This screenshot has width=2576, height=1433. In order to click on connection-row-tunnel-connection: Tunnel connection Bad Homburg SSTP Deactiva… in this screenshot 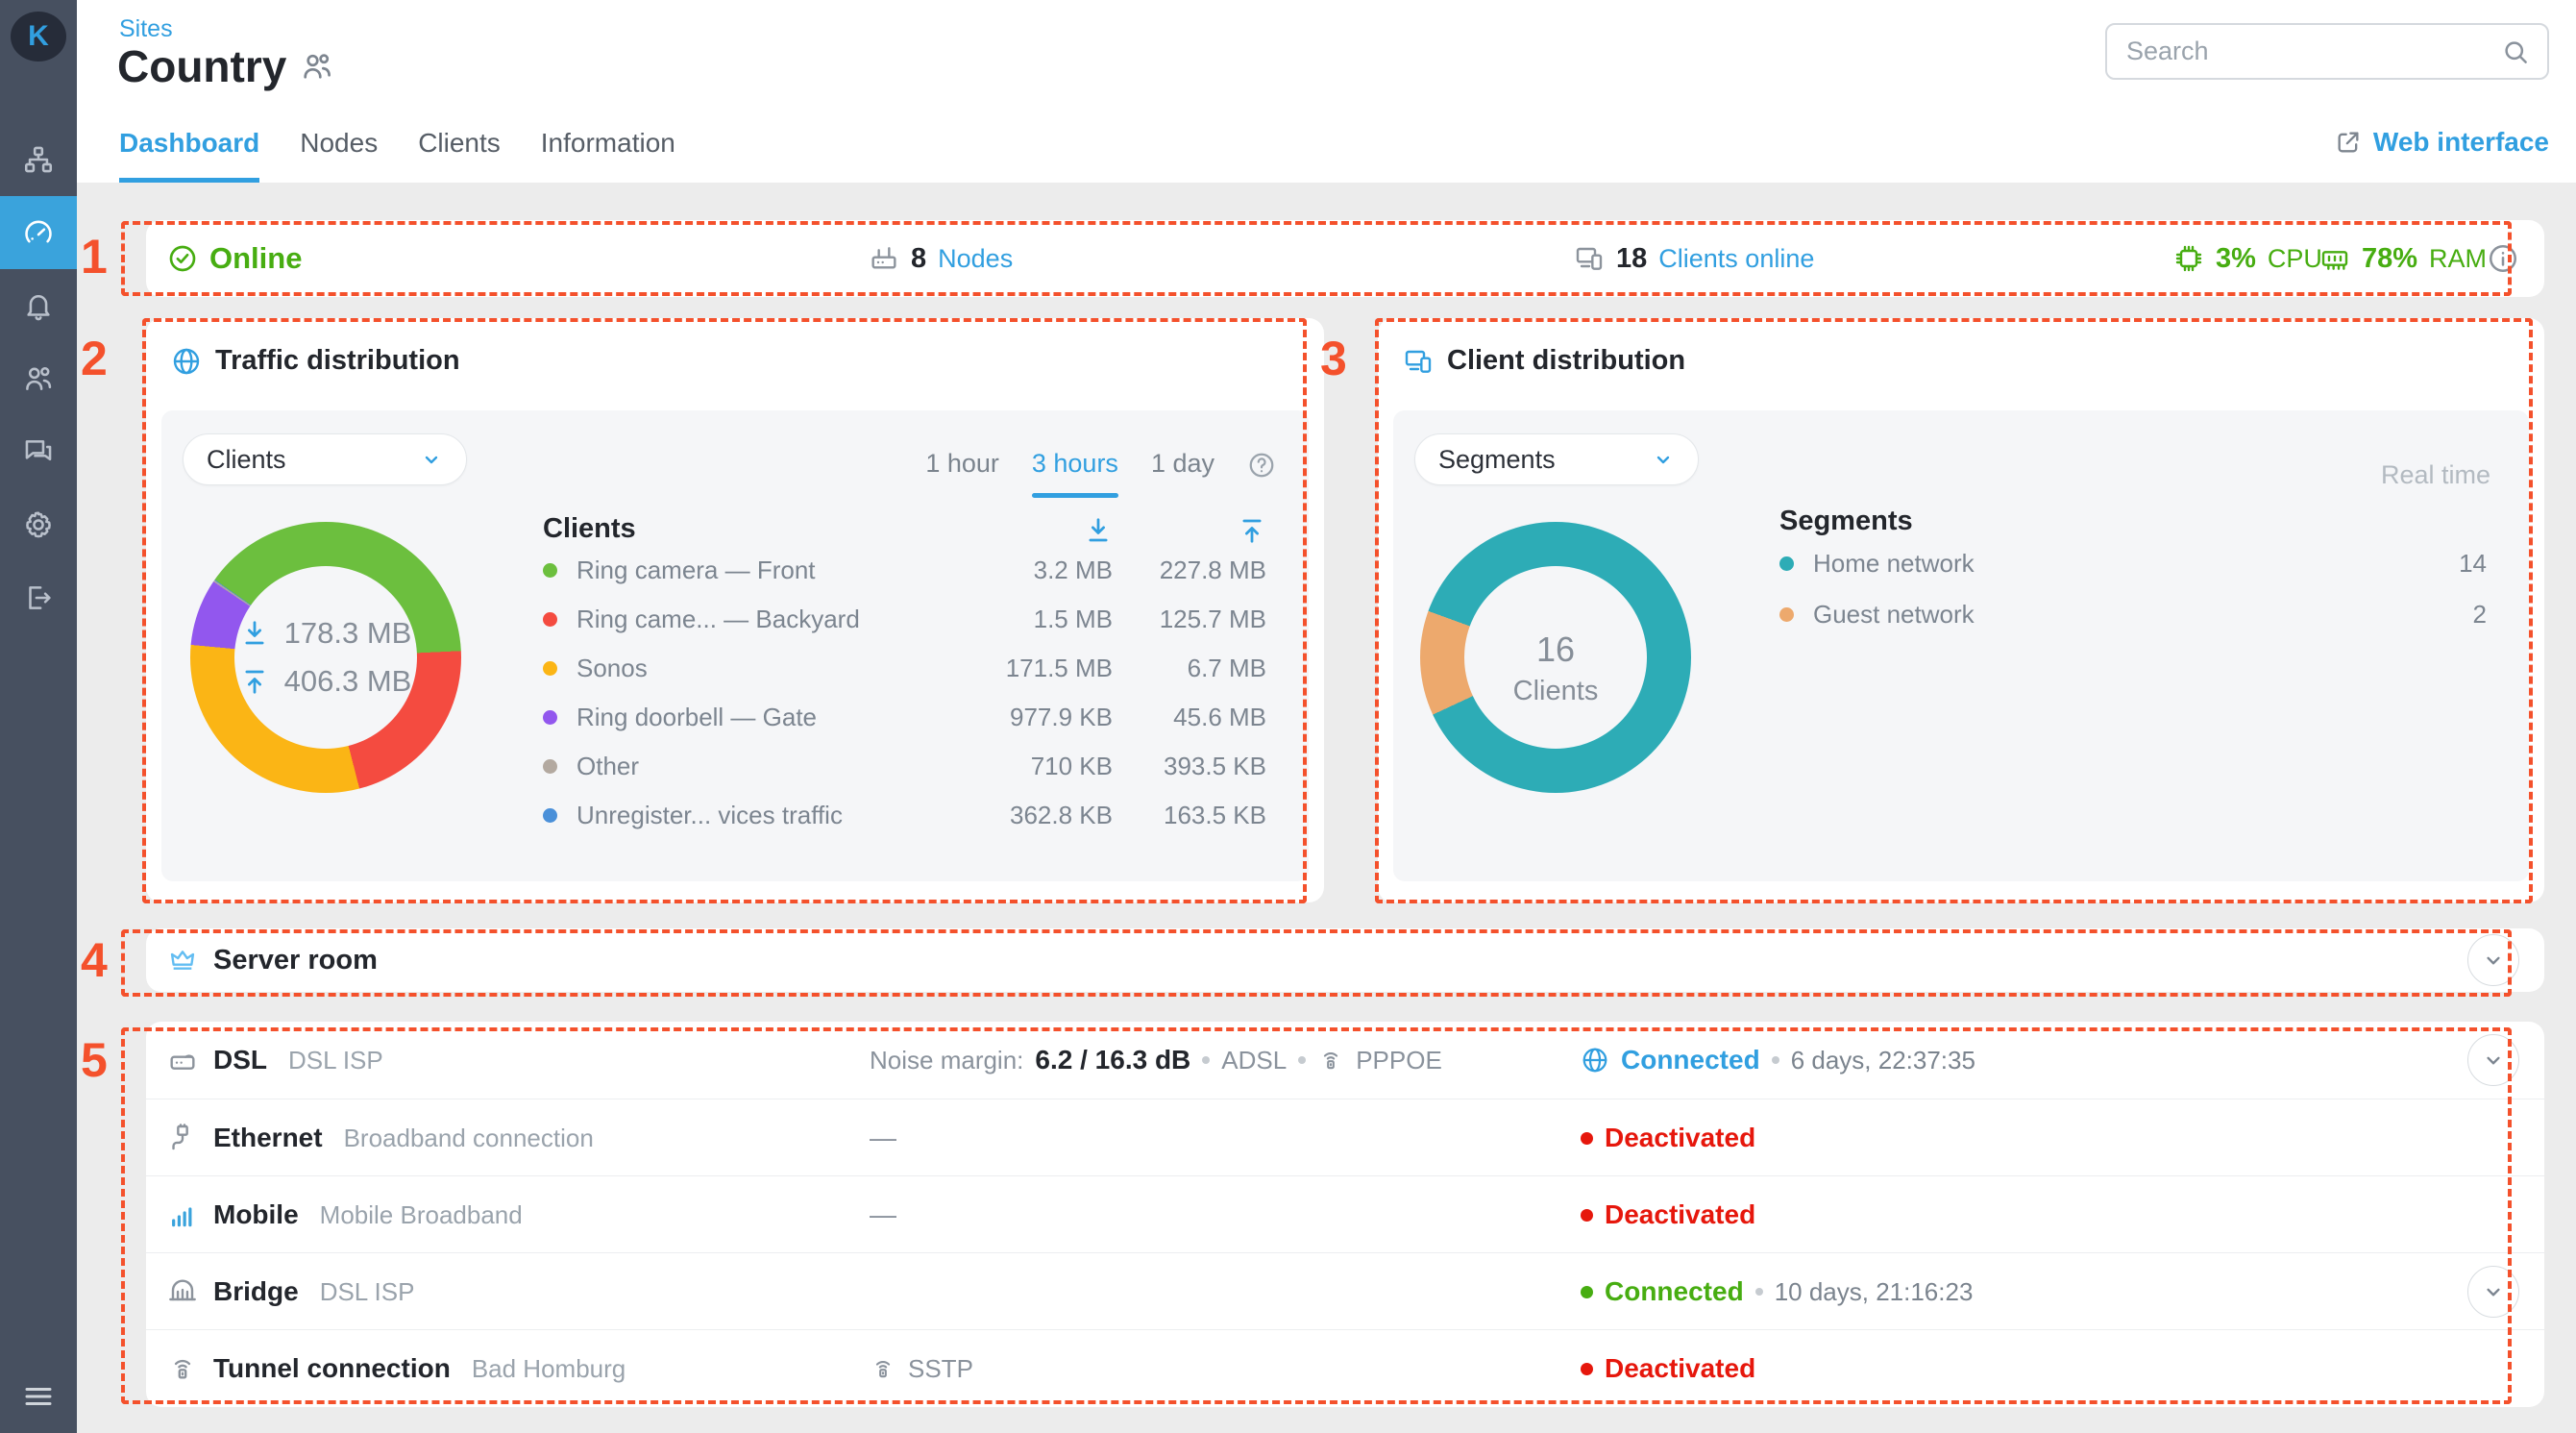, I will do `click(1345, 1367)`.